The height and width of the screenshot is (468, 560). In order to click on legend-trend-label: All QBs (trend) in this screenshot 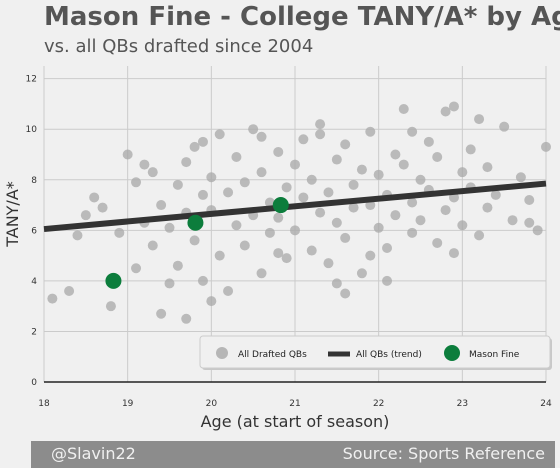, I will do `click(389, 355)`.